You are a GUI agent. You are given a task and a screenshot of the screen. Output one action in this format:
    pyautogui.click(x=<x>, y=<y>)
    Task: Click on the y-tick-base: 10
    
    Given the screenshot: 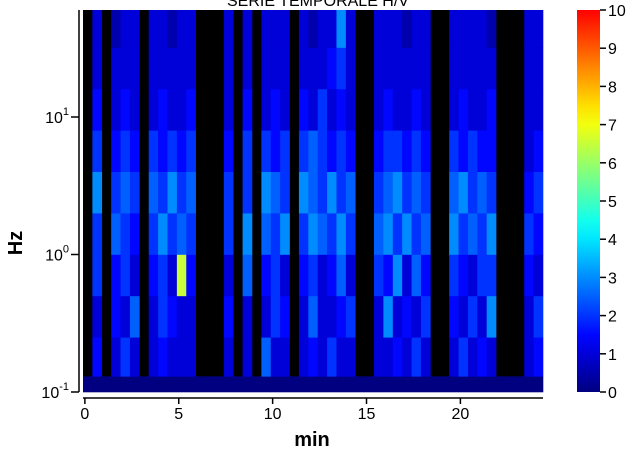 What is the action you would take?
    pyautogui.click(x=54, y=118)
    